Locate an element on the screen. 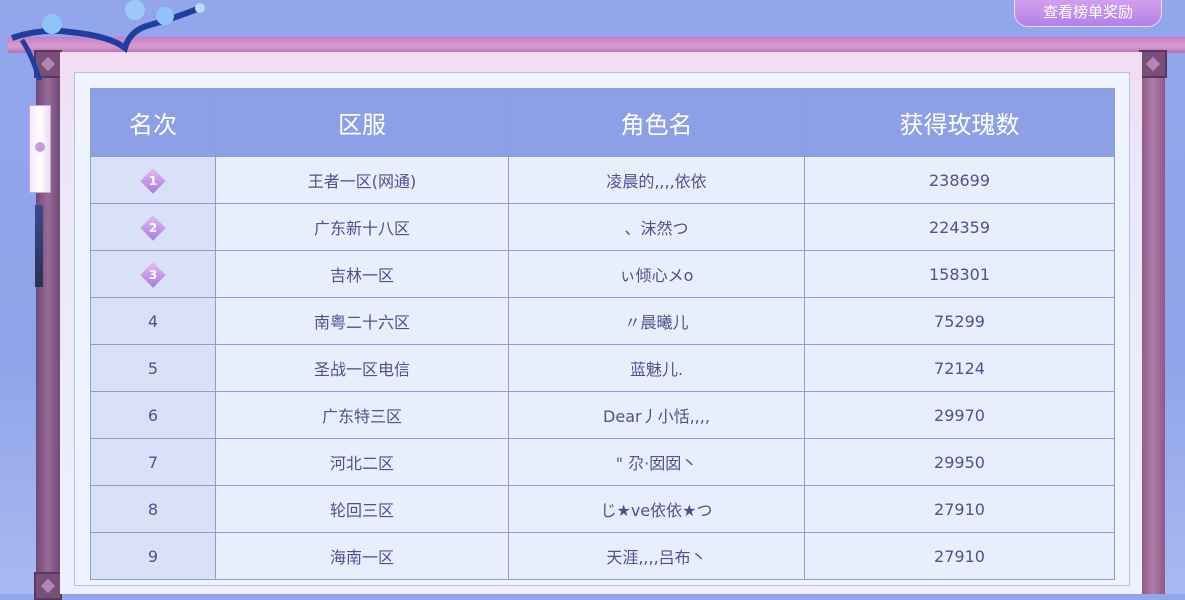 This screenshot has width=1185, height=600. server-cell: 南粤二十六区 is located at coordinates (362, 321).